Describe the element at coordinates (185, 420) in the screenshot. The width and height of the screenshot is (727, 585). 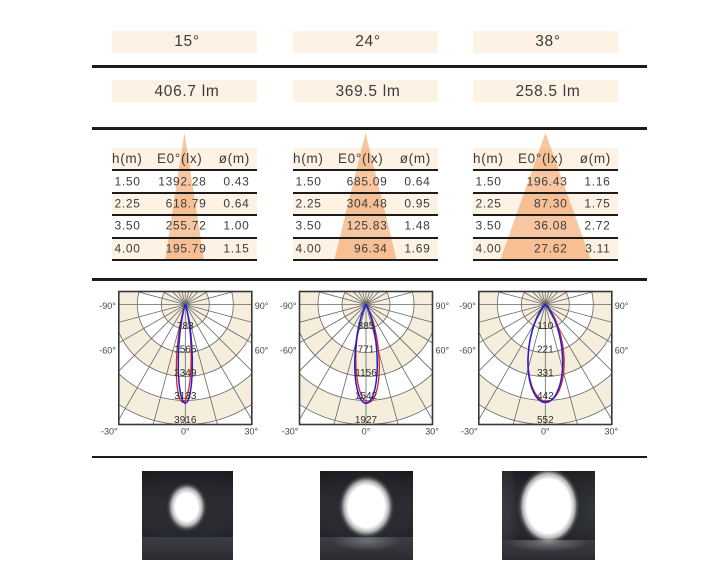
I see `svg-text: 3916` at that location.